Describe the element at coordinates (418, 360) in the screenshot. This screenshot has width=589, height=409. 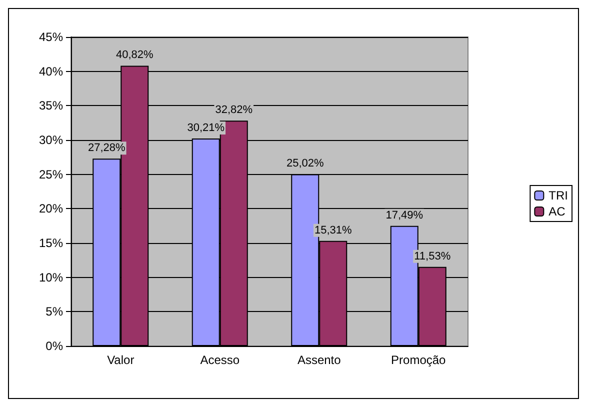
I see `x-tick-label: Promoção` at that location.